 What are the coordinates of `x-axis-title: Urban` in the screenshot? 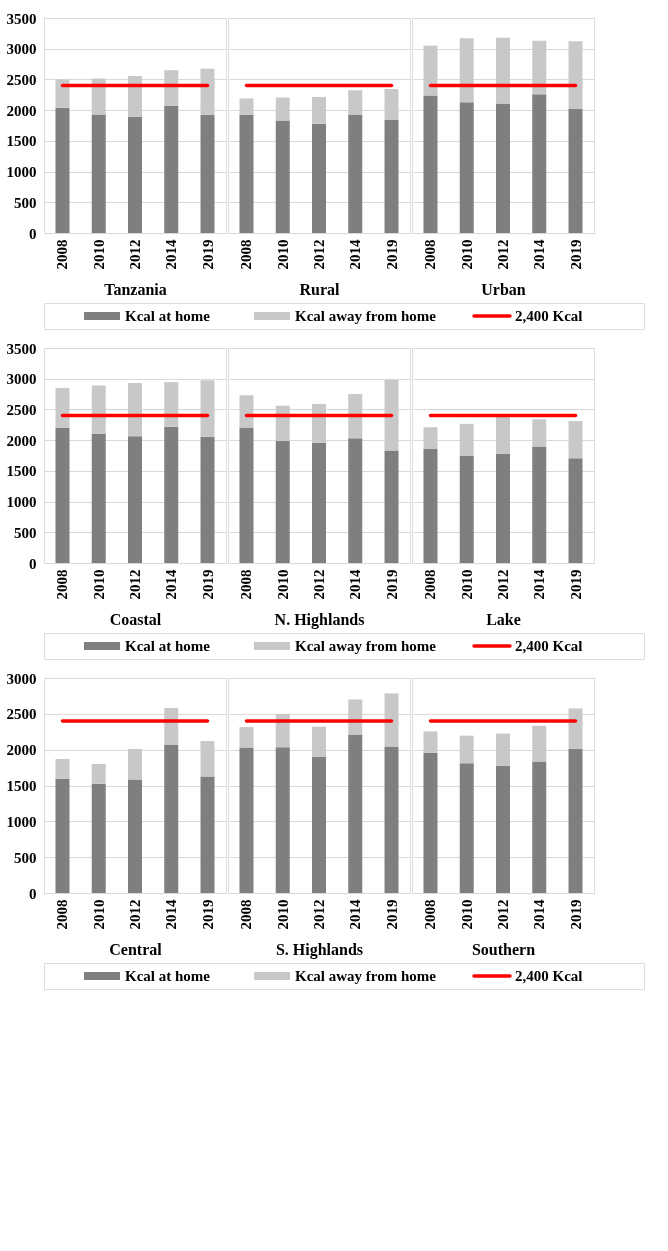 It's located at (503, 289).